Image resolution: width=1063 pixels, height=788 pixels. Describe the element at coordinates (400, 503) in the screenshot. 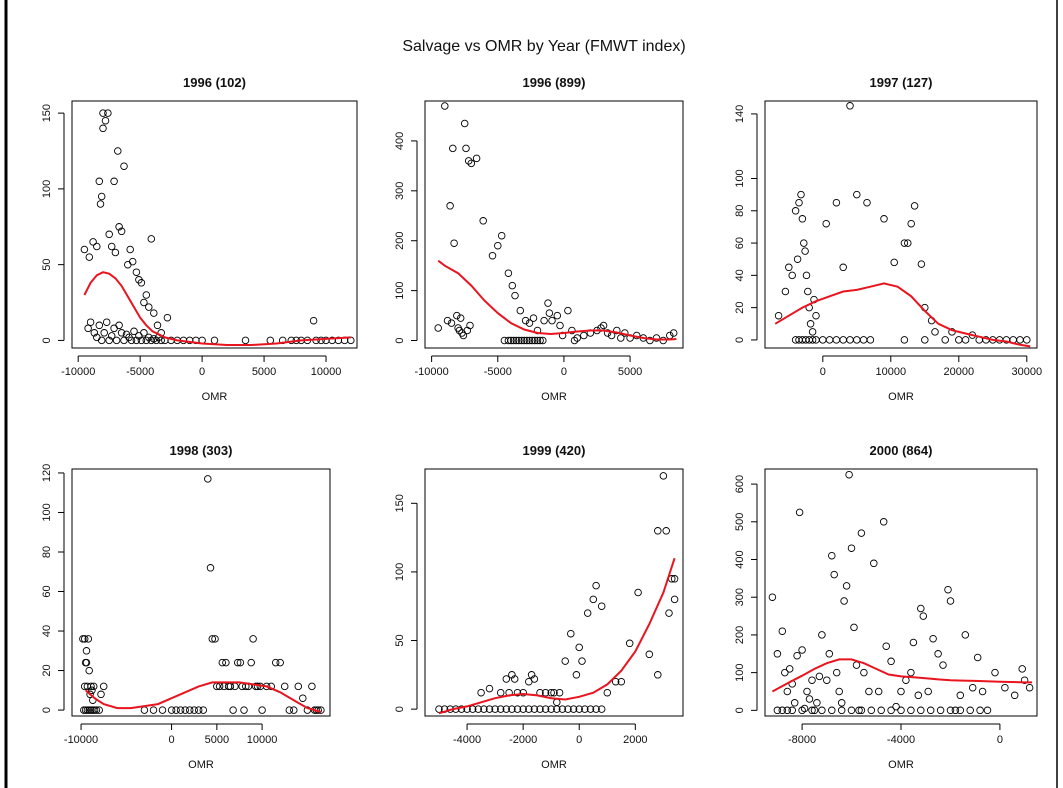

I see `y-tick-label: 150` at that location.